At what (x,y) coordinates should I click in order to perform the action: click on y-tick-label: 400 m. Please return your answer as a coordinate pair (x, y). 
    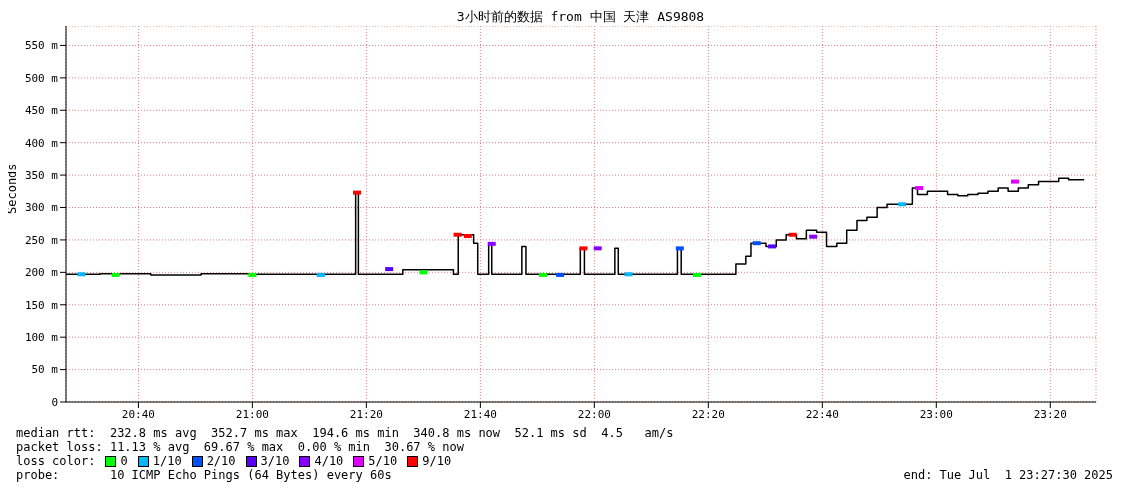
    Looking at the image, I should click on (41, 143).